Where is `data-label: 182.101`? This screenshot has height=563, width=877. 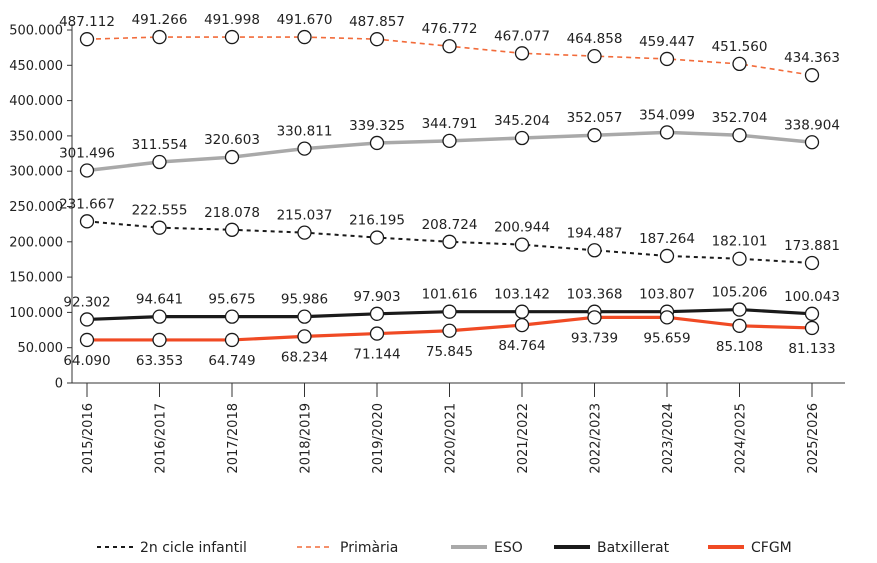 data-label: 182.101 is located at coordinates (740, 242).